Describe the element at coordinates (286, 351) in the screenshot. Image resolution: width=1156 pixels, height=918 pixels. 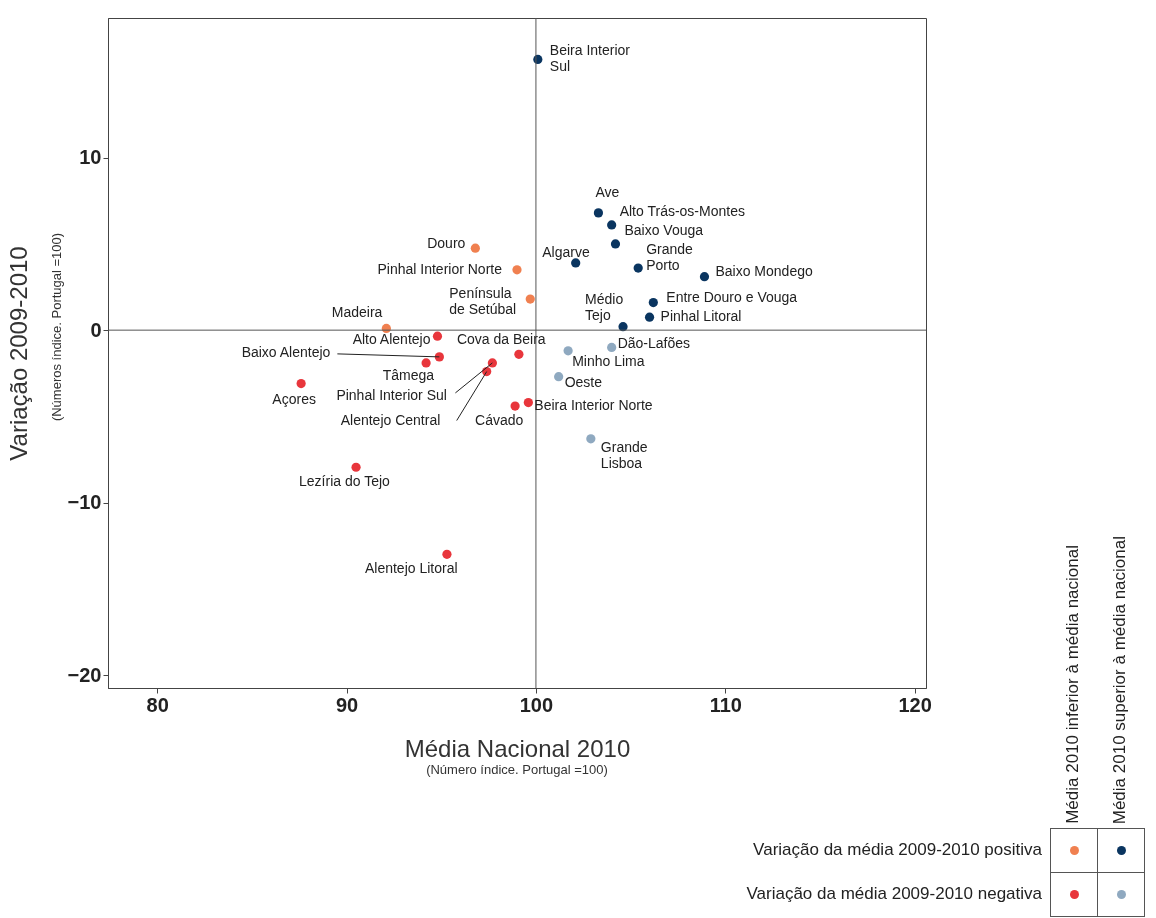
I see `annotation: Baixo Alentejo` at that location.